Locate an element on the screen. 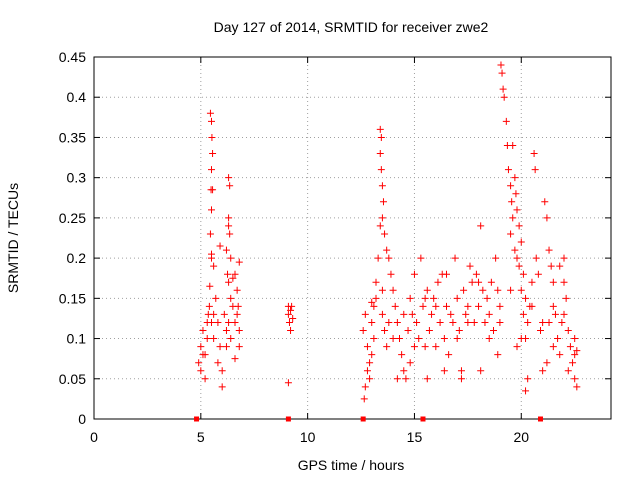 The width and height of the screenshot is (640, 480). x-tick-label: 0 is located at coordinates (94, 437).